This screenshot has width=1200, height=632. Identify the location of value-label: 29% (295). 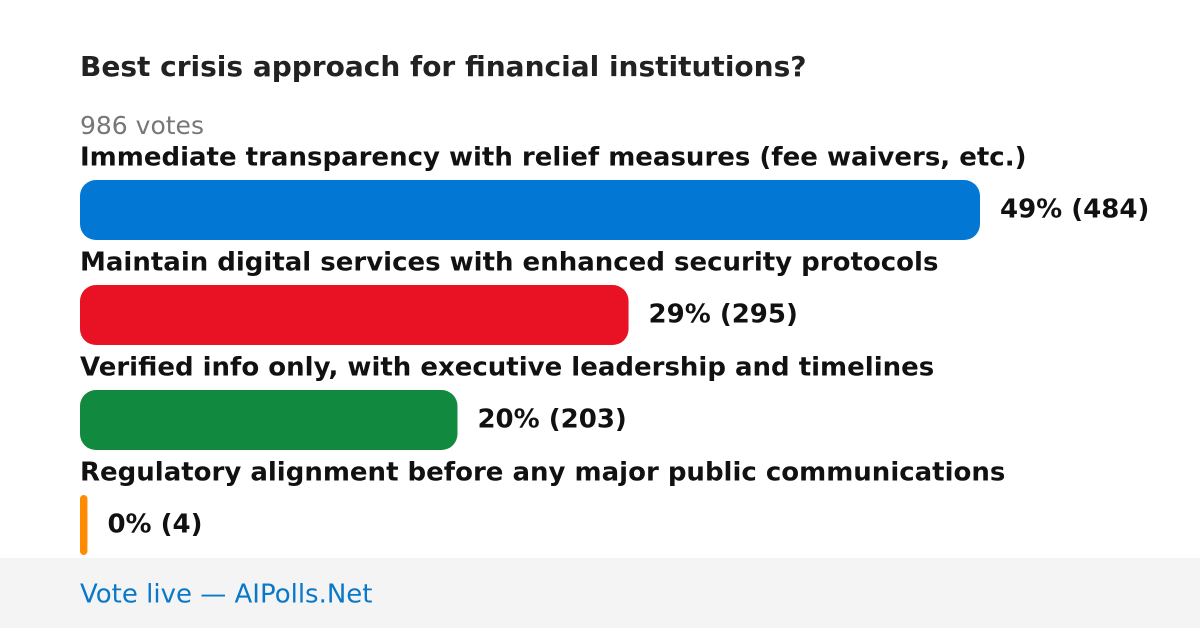
(723, 315).